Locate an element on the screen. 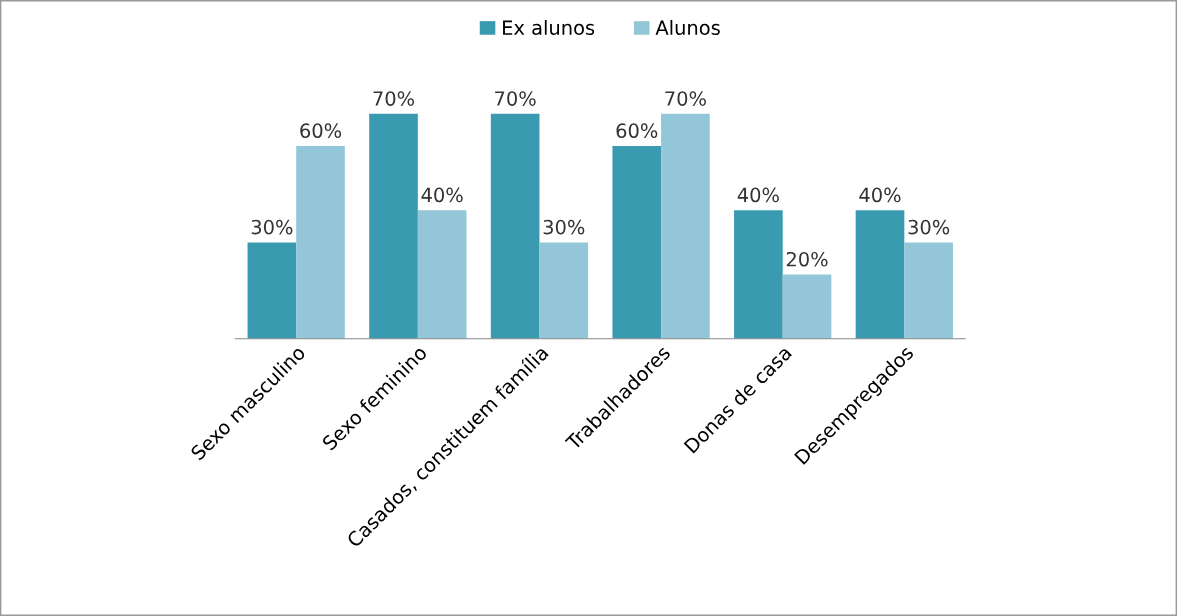 The width and height of the screenshot is (1177, 616). legend-label: Ex alunos is located at coordinates (549, 27).